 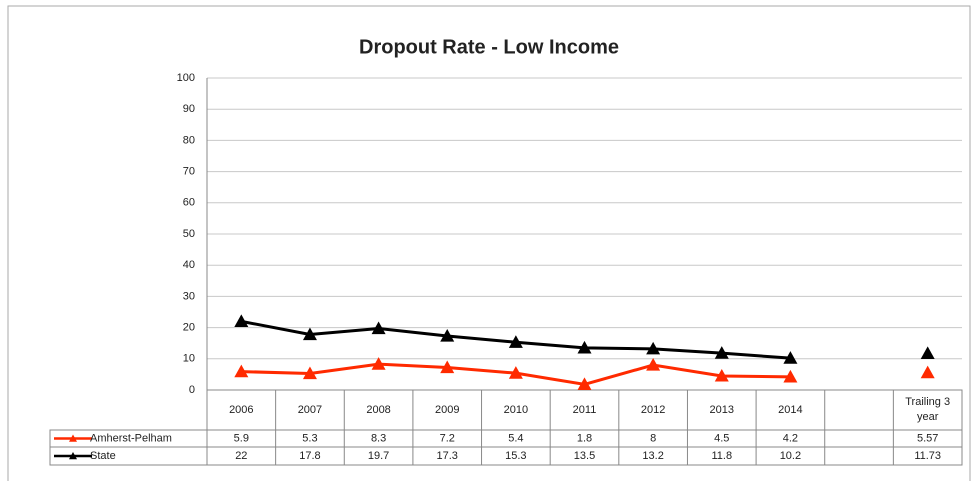 What do you see at coordinates (721, 456) in the screenshot?
I see `table-value: 11.8` at bounding box center [721, 456].